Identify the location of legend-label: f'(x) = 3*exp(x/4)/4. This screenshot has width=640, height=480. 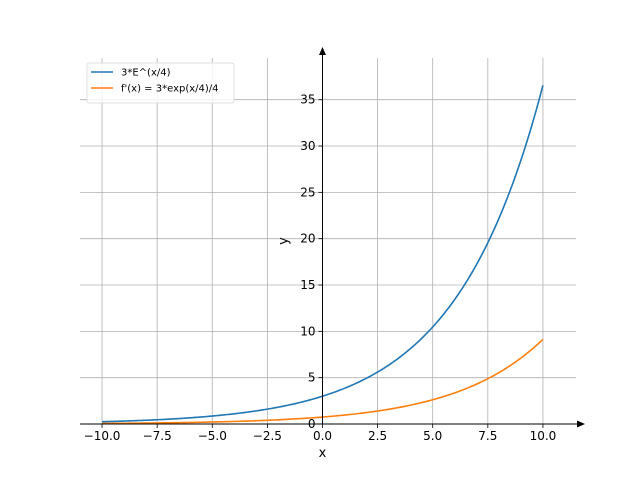
(170, 89).